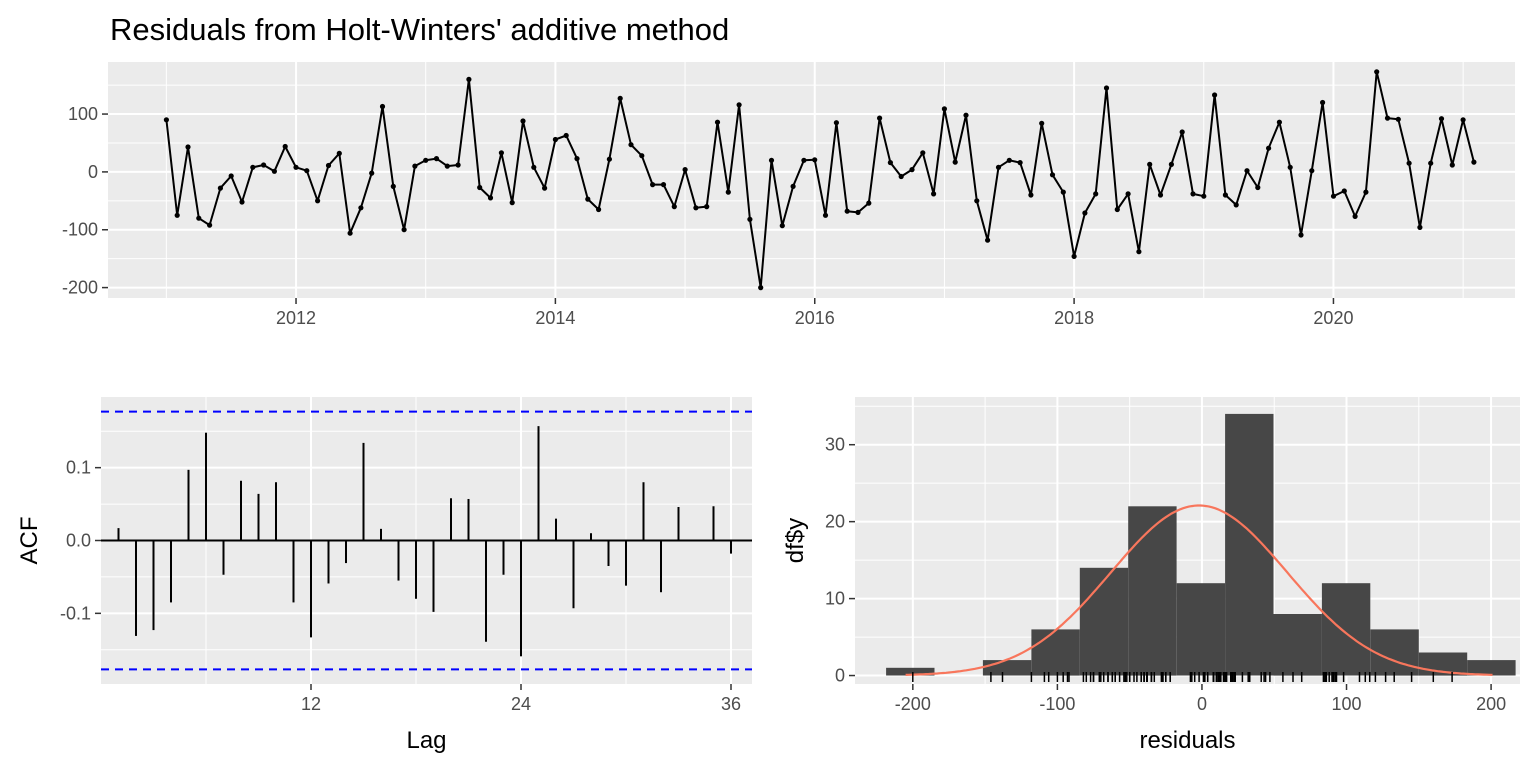 This screenshot has height=768, width=1536. Describe the element at coordinates (840, 676) in the screenshot. I see `y-tick-label: 0` at that location.